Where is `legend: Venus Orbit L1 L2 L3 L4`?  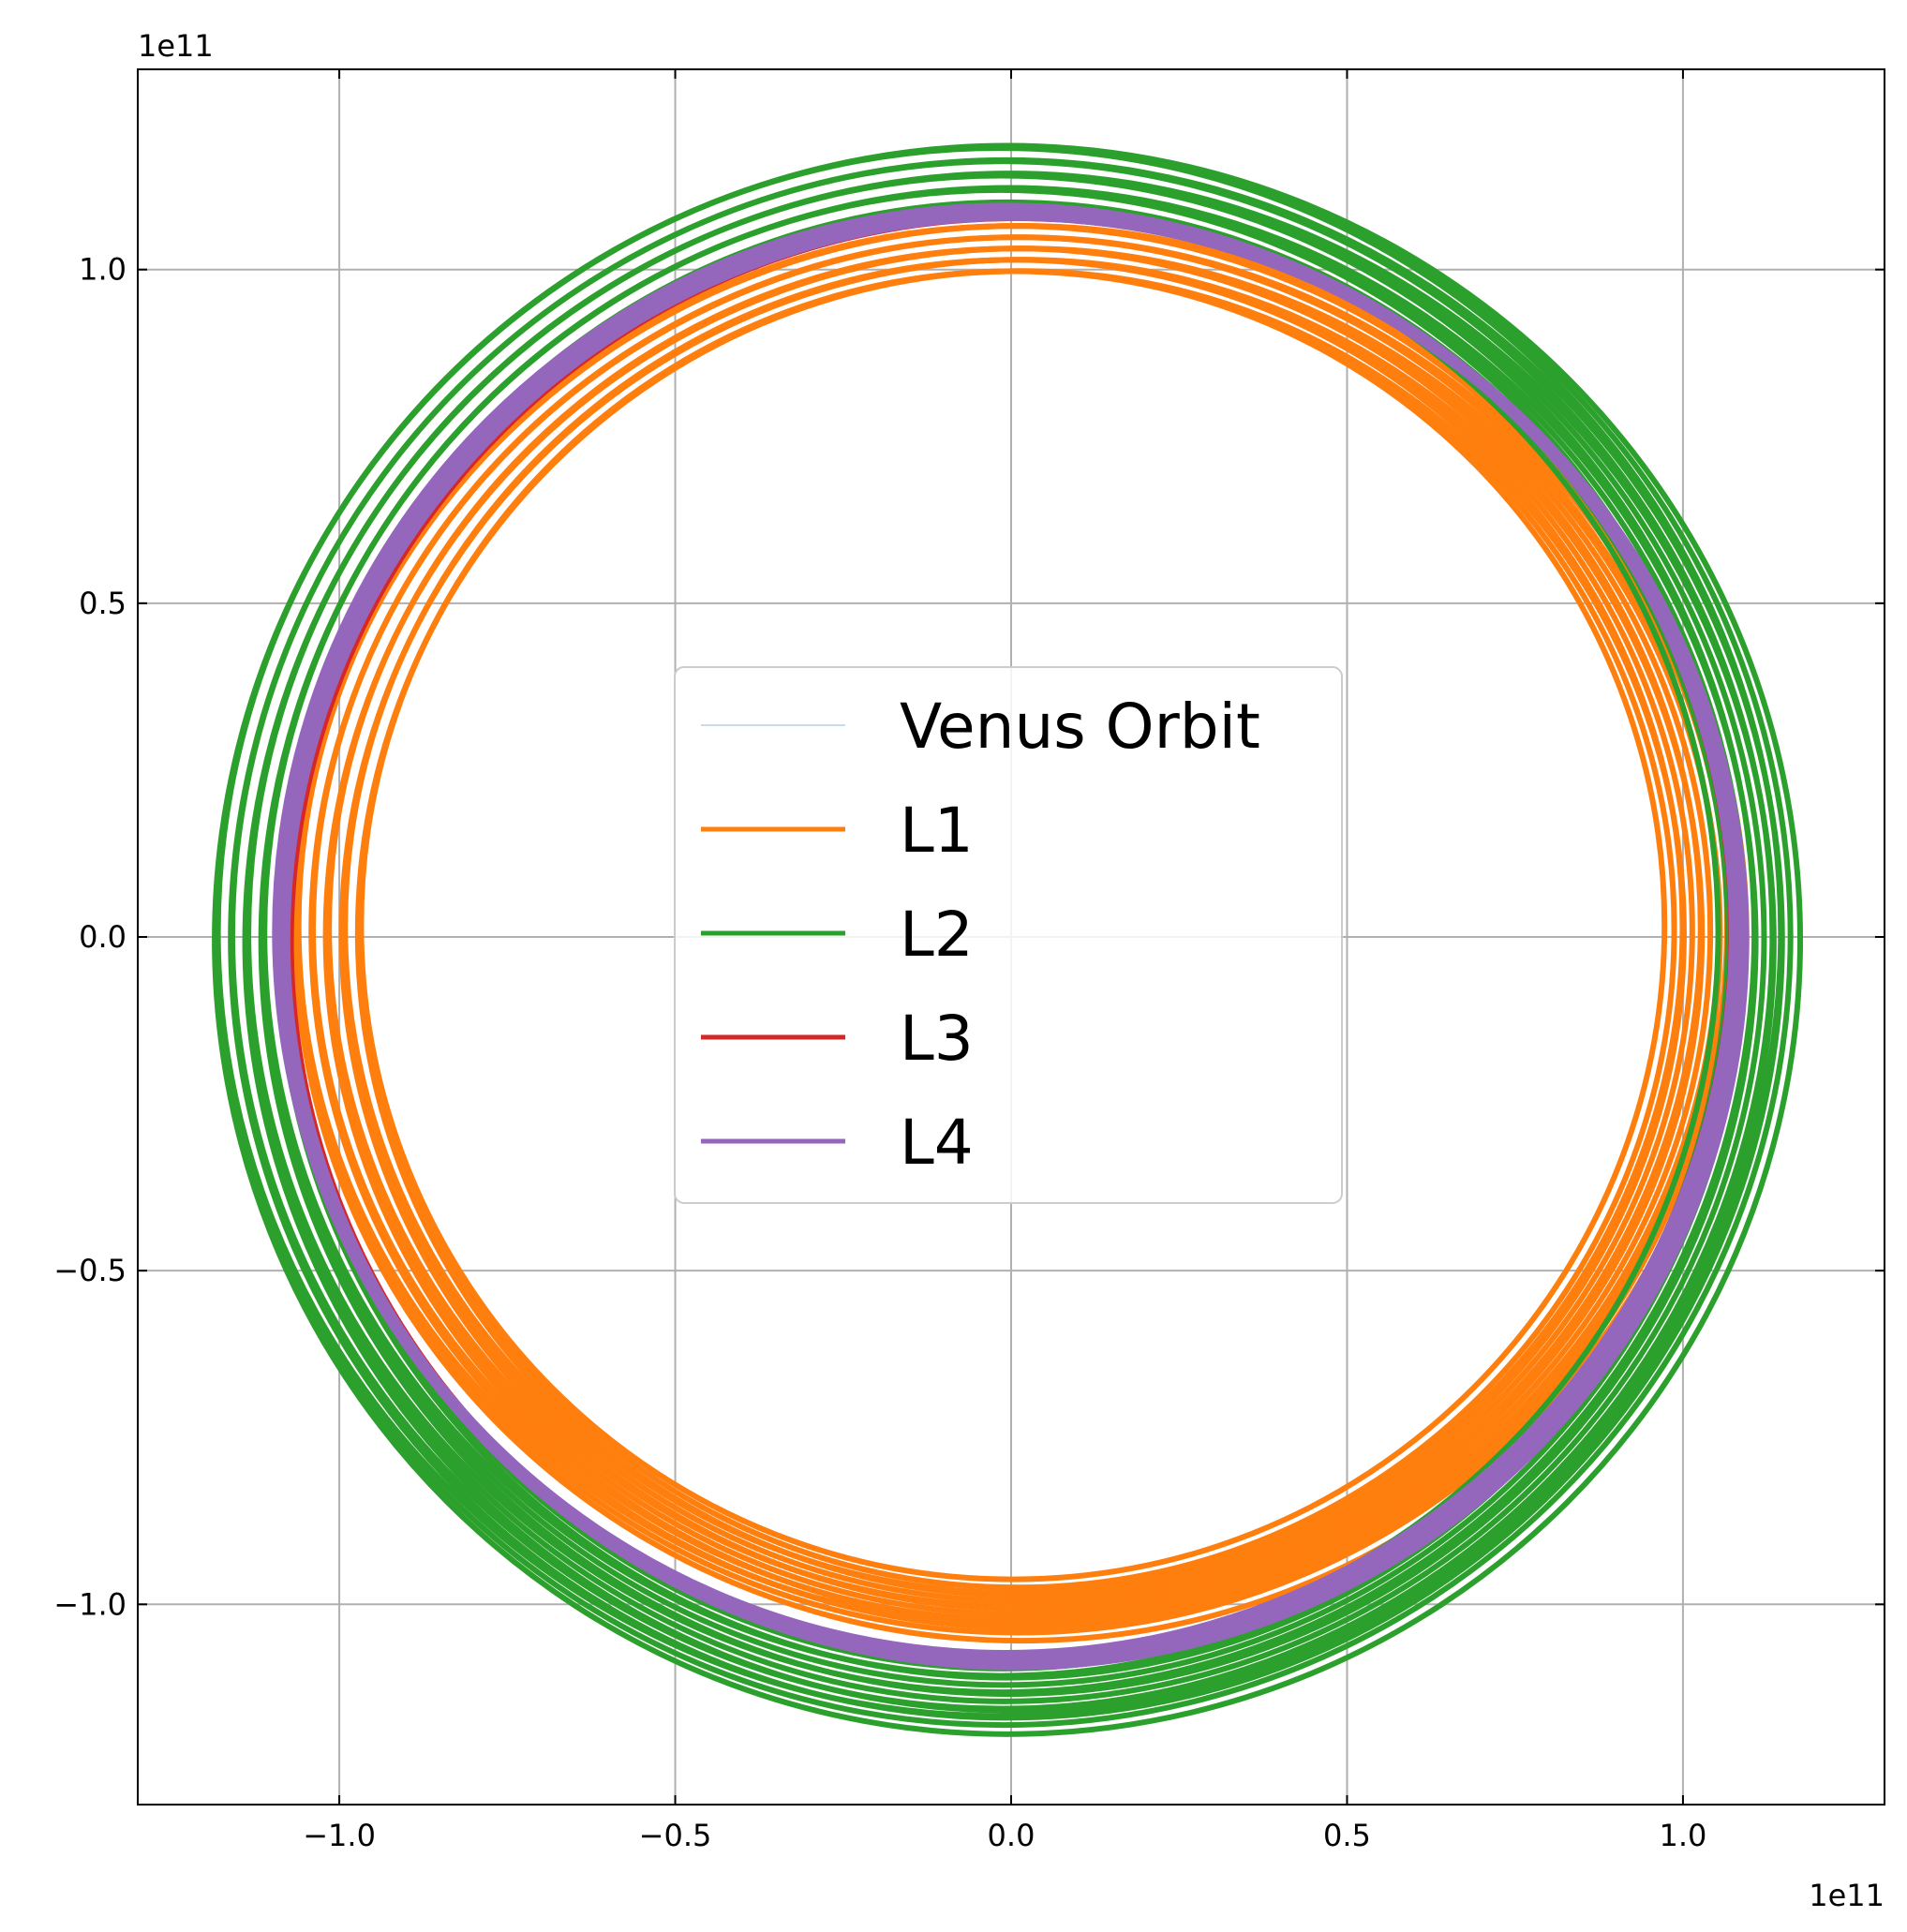
legend: Venus Orbit L1 L2 L3 L4 is located at coordinates (1008, 935).